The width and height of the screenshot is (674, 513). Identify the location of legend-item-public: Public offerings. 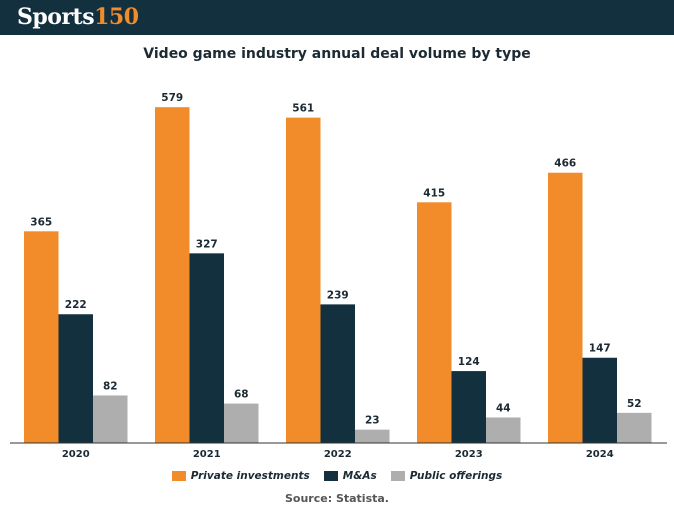
(446, 476).